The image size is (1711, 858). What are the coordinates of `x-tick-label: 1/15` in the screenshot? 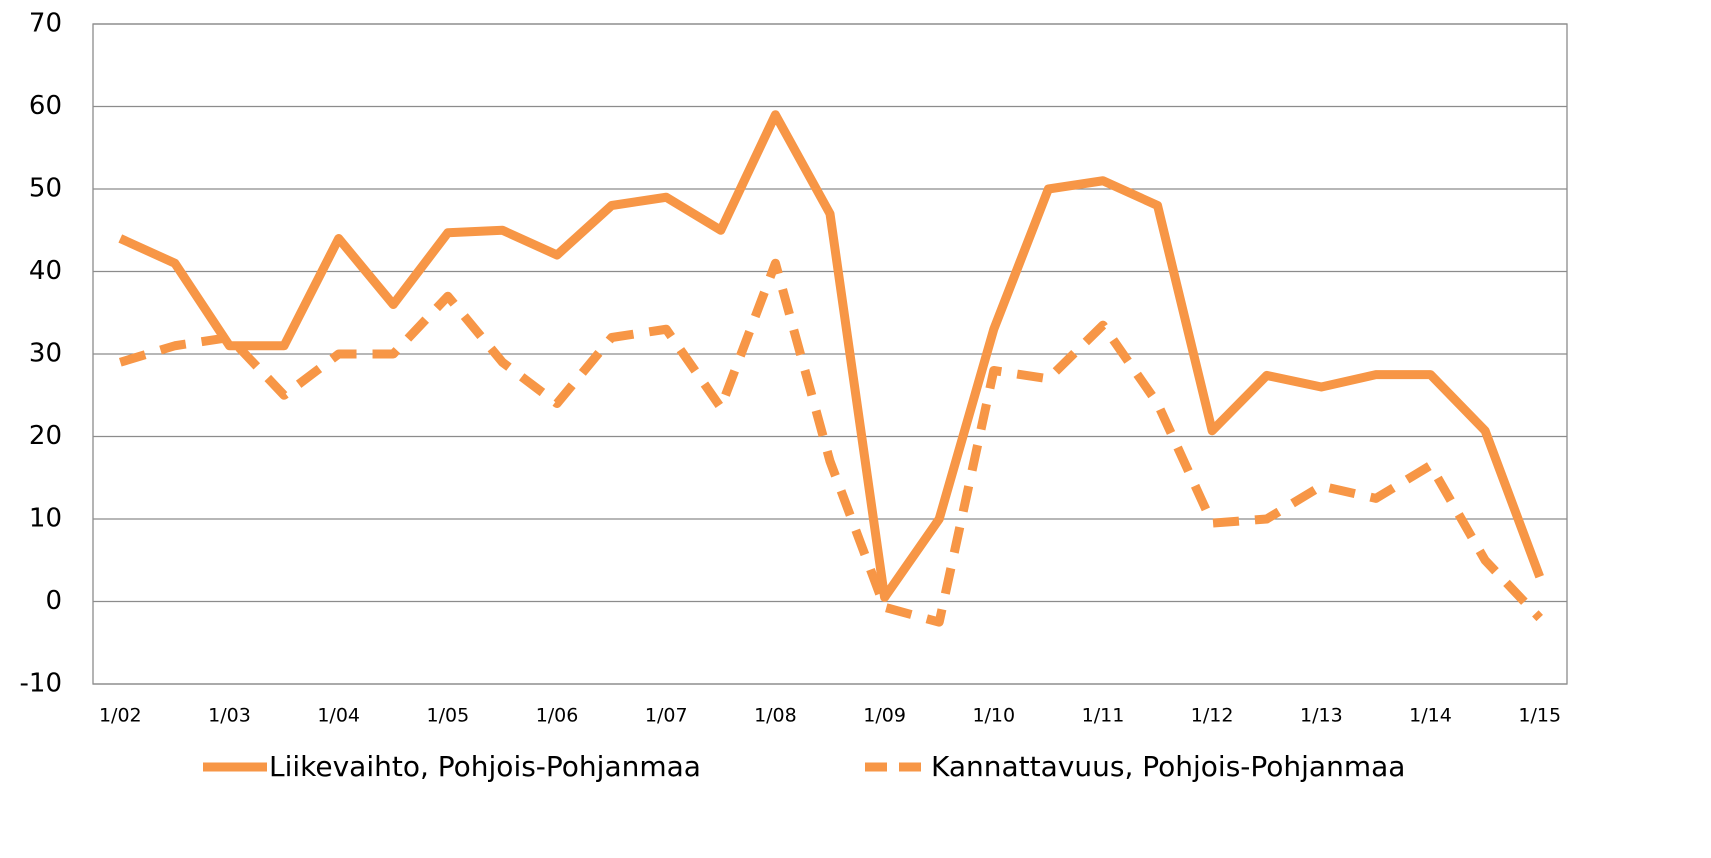 It's located at (1539, 716).